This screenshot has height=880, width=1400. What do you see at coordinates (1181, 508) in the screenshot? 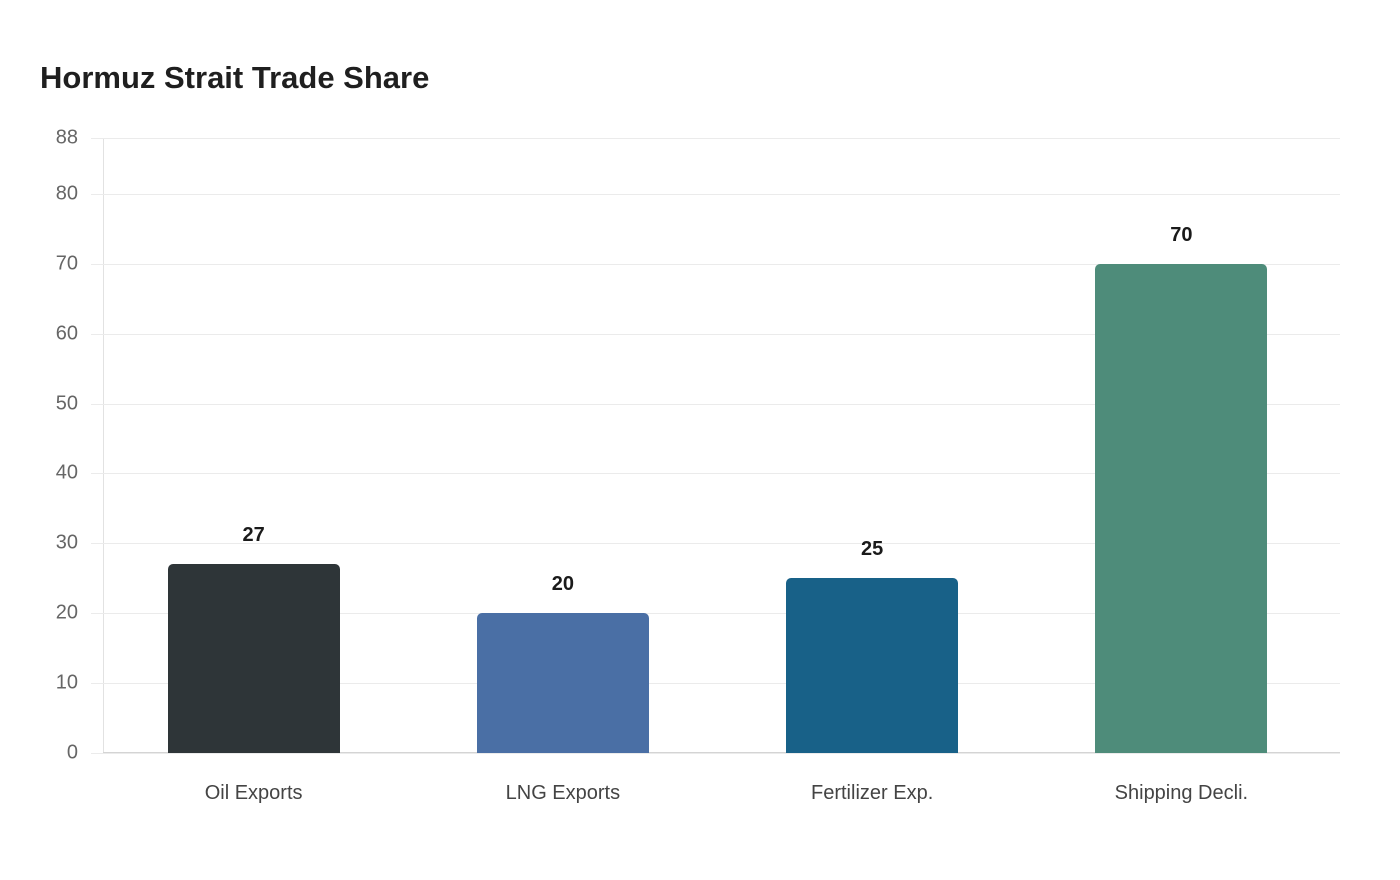
I see `bar-shipping-decli` at bounding box center [1181, 508].